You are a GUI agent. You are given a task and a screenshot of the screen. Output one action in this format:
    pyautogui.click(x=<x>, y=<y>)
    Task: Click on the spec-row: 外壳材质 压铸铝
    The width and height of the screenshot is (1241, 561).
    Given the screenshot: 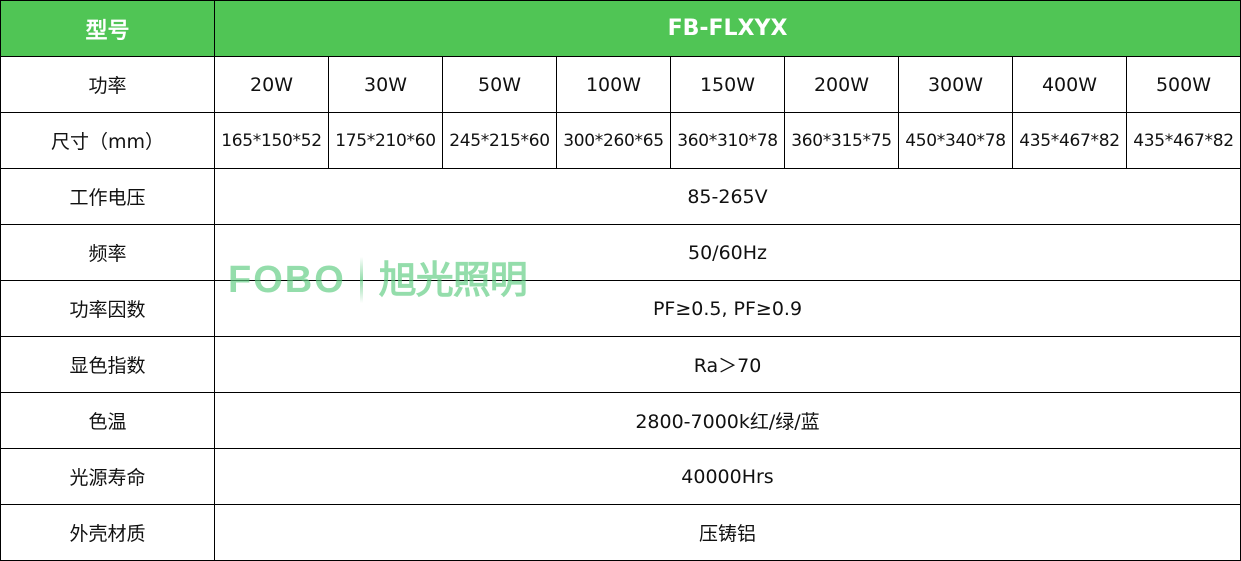 What is the action you would take?
    pyautogui.click(x=620, y=532)
    